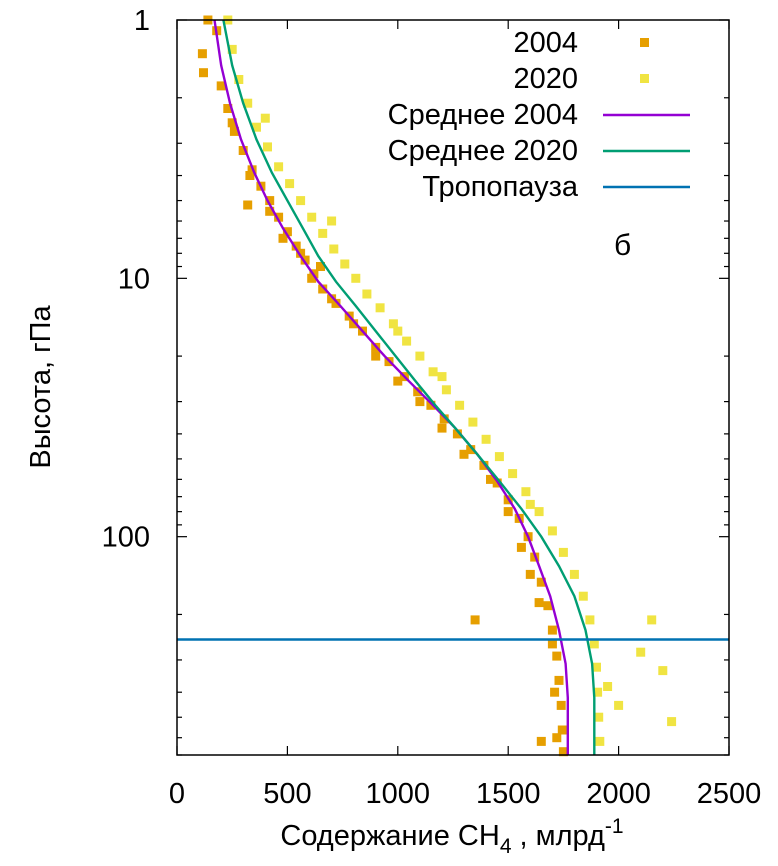 This screenshot has width=778, height=866. I want to click on legend-marker, so click(644, 42).